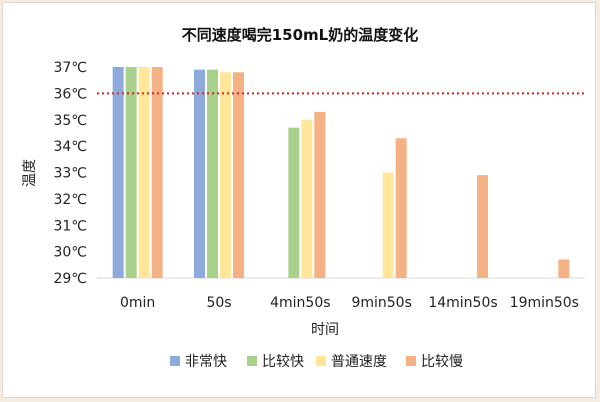 This screenshot has height=402, width=600. Describe the element at coordinates (462, 303) in the screenshot. I see `x-tick-label: 14min50s` at that location.